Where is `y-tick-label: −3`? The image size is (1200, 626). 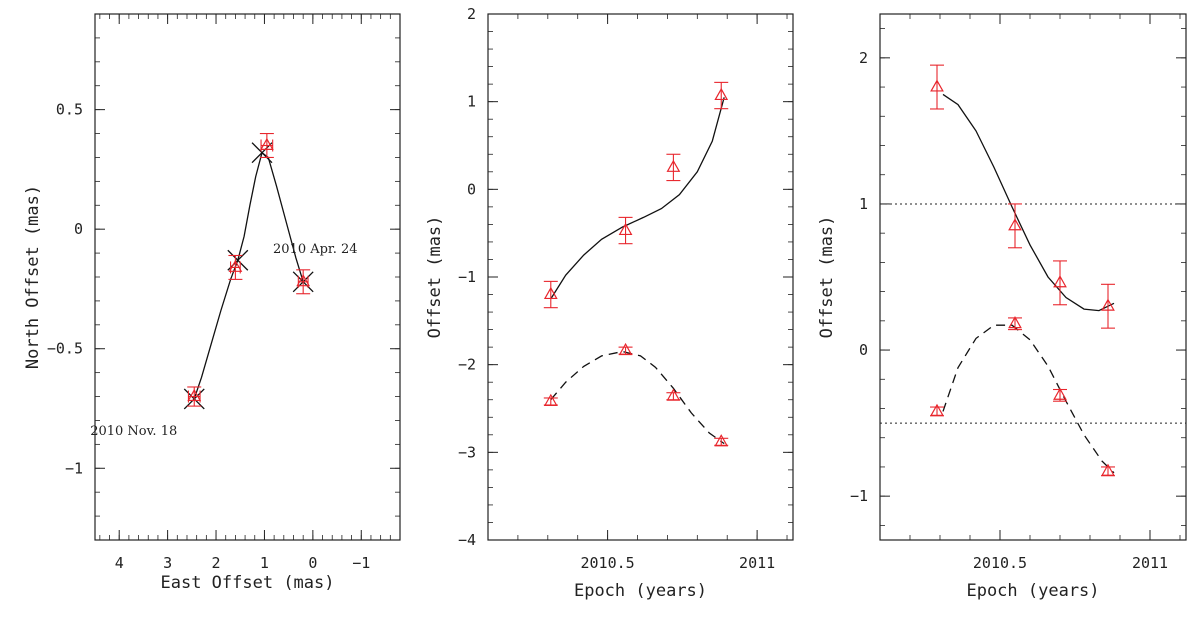 y-tick-label: −3 is located at coordinates (467, 452).